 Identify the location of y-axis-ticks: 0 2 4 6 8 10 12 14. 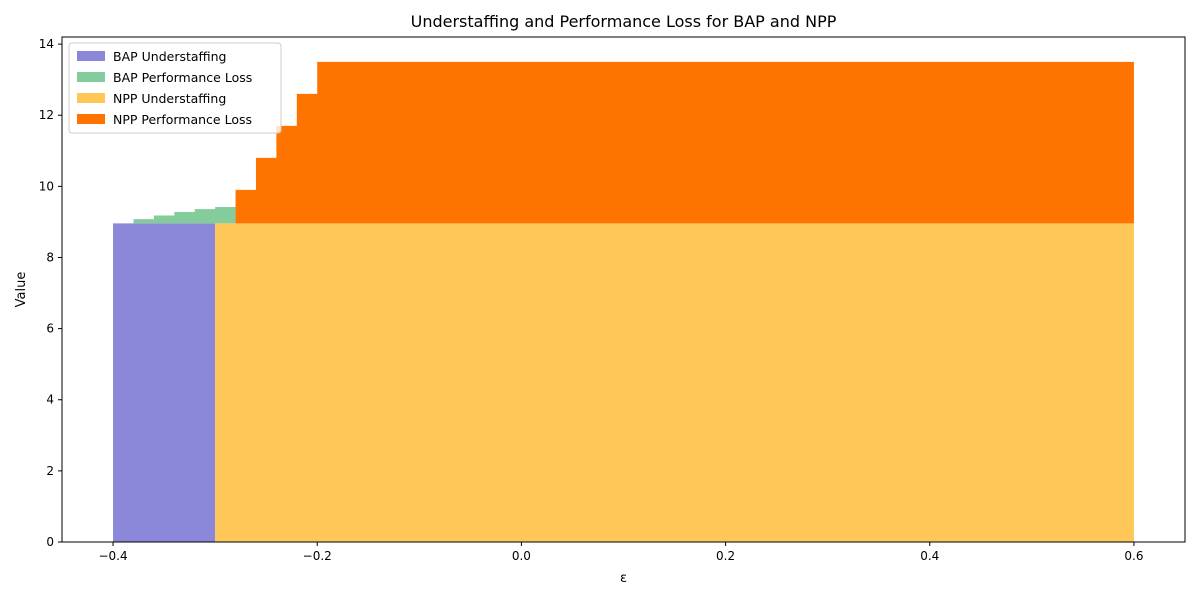
(50, 293).